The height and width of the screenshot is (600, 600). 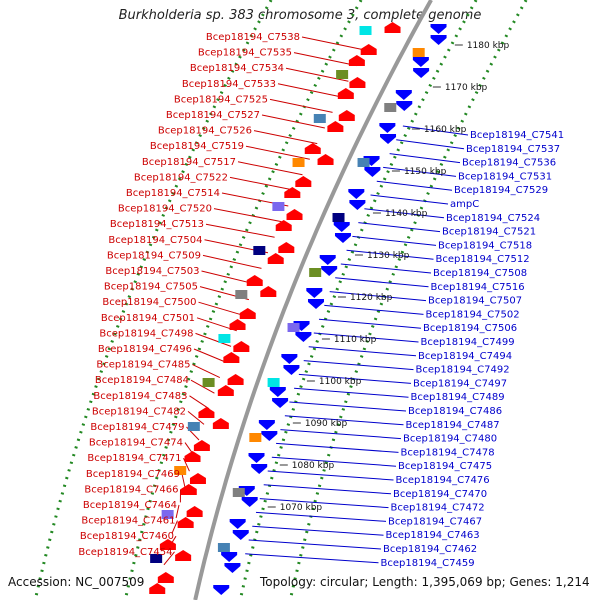 What do you see at coordinates (438, 508) in the screenshot?
I see `right-gene-label: Bcep18194_C7472` at bounding box center [438, 508].